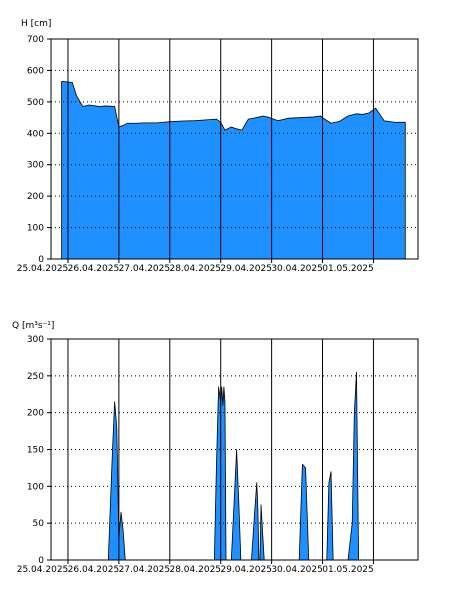 This screenshot has width=450, height=600. I want to click on y-tick-label: 600, so click(35, 71).